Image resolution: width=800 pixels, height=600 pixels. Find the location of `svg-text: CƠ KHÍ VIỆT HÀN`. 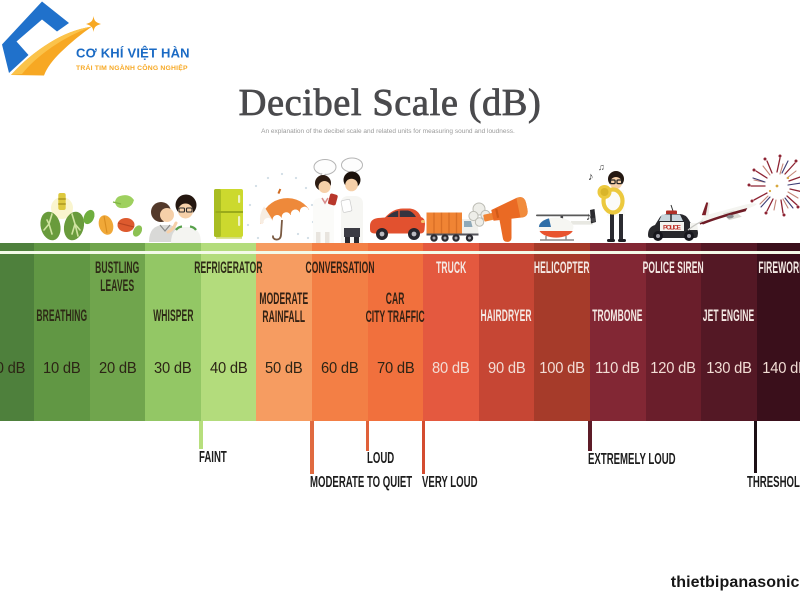

svg-text: CƠ KHÍ VIỆT HÀN is located at coordinates (133, 53).